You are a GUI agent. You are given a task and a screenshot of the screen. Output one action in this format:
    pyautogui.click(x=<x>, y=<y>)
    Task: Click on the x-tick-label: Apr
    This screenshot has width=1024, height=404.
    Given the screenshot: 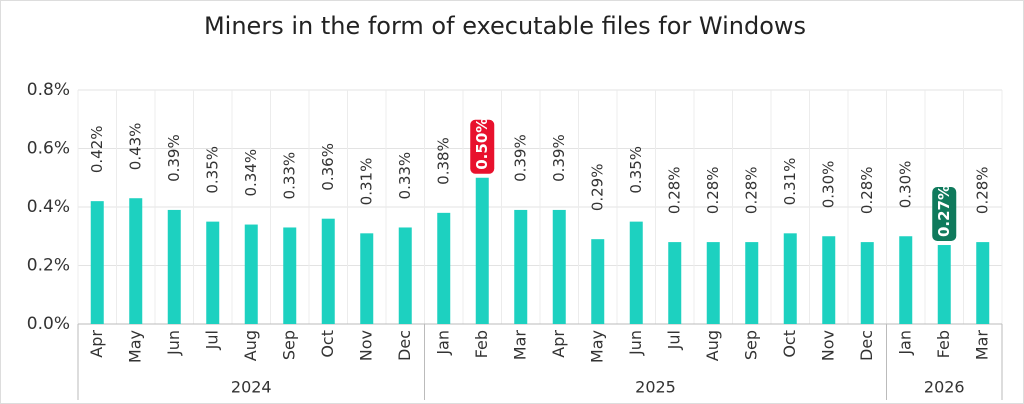 What is the action you would take?
    pyautogui.click(x=96, y=344)
    